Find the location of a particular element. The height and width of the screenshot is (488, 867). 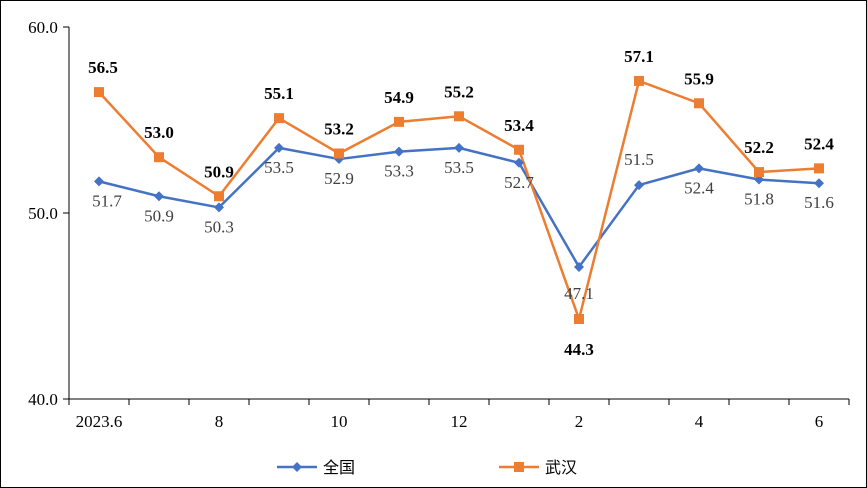

y-tick-label: 40.0 is located at coordinates (43, 399).